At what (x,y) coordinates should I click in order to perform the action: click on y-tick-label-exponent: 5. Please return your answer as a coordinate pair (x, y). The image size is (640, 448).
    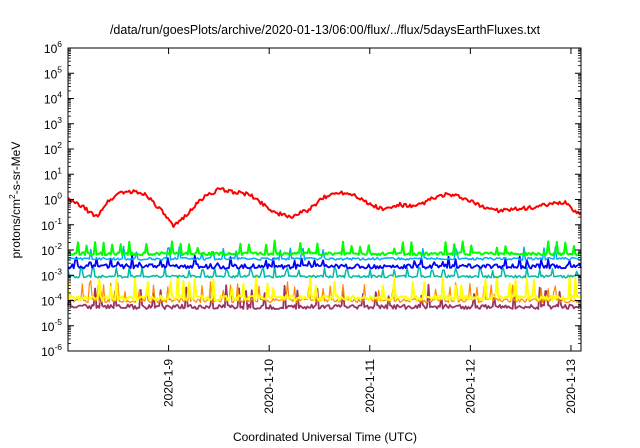
    Looking at the image, I should click on (59, 69).